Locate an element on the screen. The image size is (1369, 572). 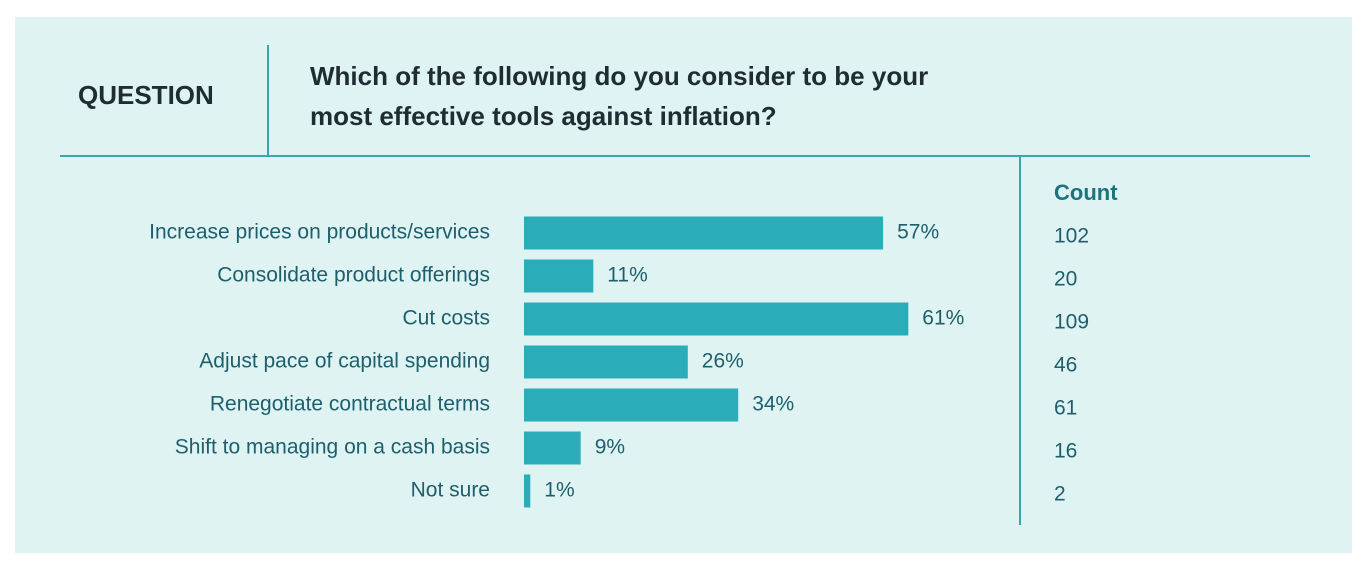
value-label: 11% is located at coordinates (627, 275).